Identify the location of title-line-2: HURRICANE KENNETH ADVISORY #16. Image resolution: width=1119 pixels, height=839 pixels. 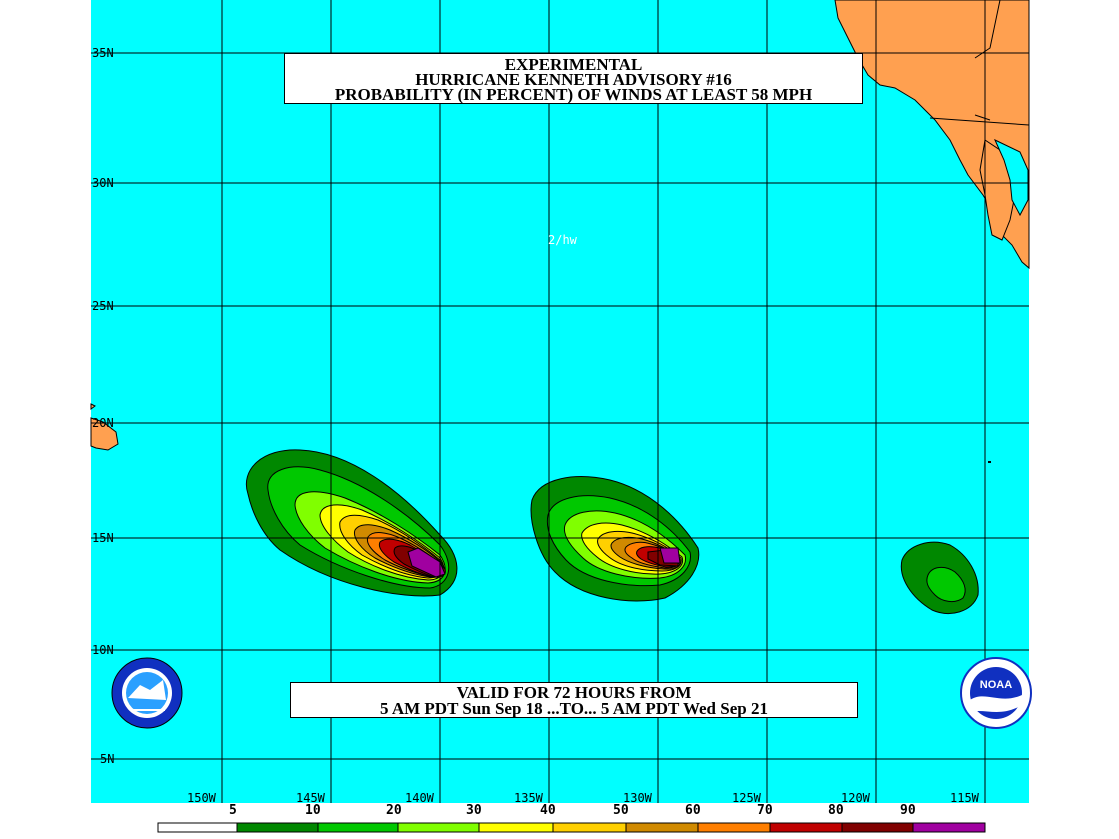
(573, 79).